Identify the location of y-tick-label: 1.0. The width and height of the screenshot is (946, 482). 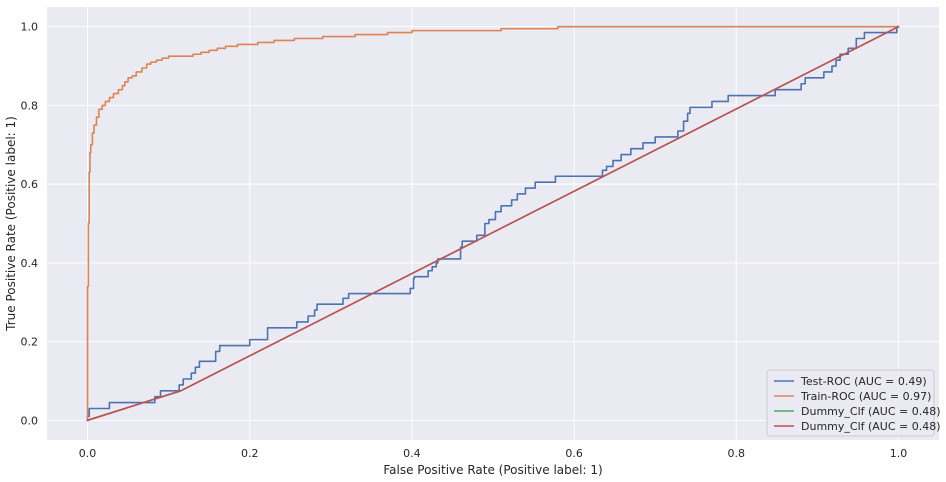
(30, 27).